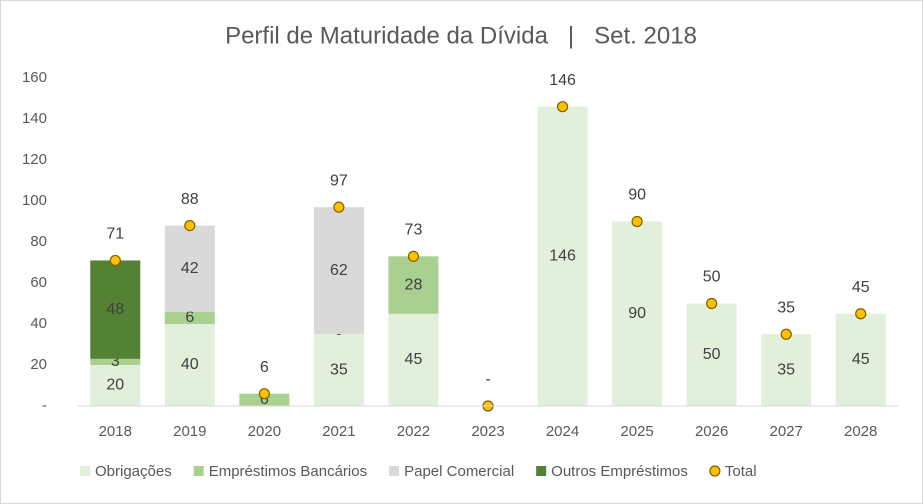  I want to click on y-tick-label: 140, so click(34, 118).